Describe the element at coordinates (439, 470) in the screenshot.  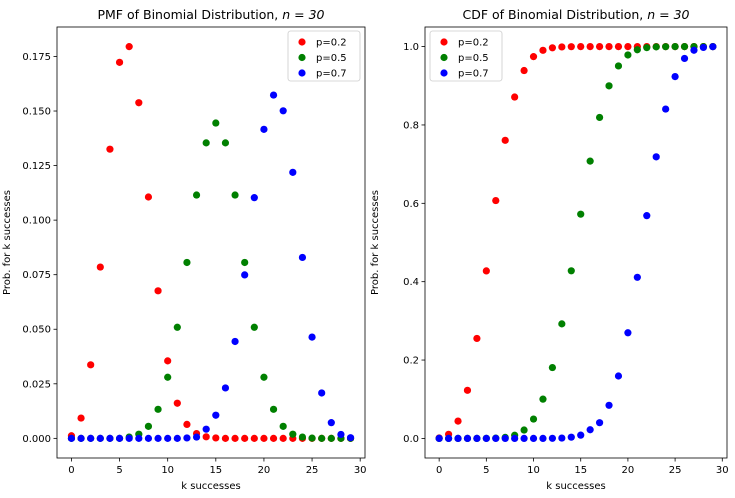
I see `cdf-x-tick-label: 0` at that location.